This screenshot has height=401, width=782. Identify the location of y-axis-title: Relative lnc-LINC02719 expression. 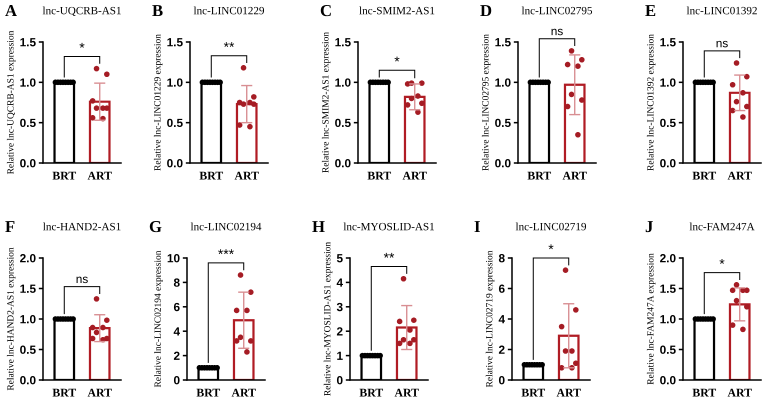
(490, 319).